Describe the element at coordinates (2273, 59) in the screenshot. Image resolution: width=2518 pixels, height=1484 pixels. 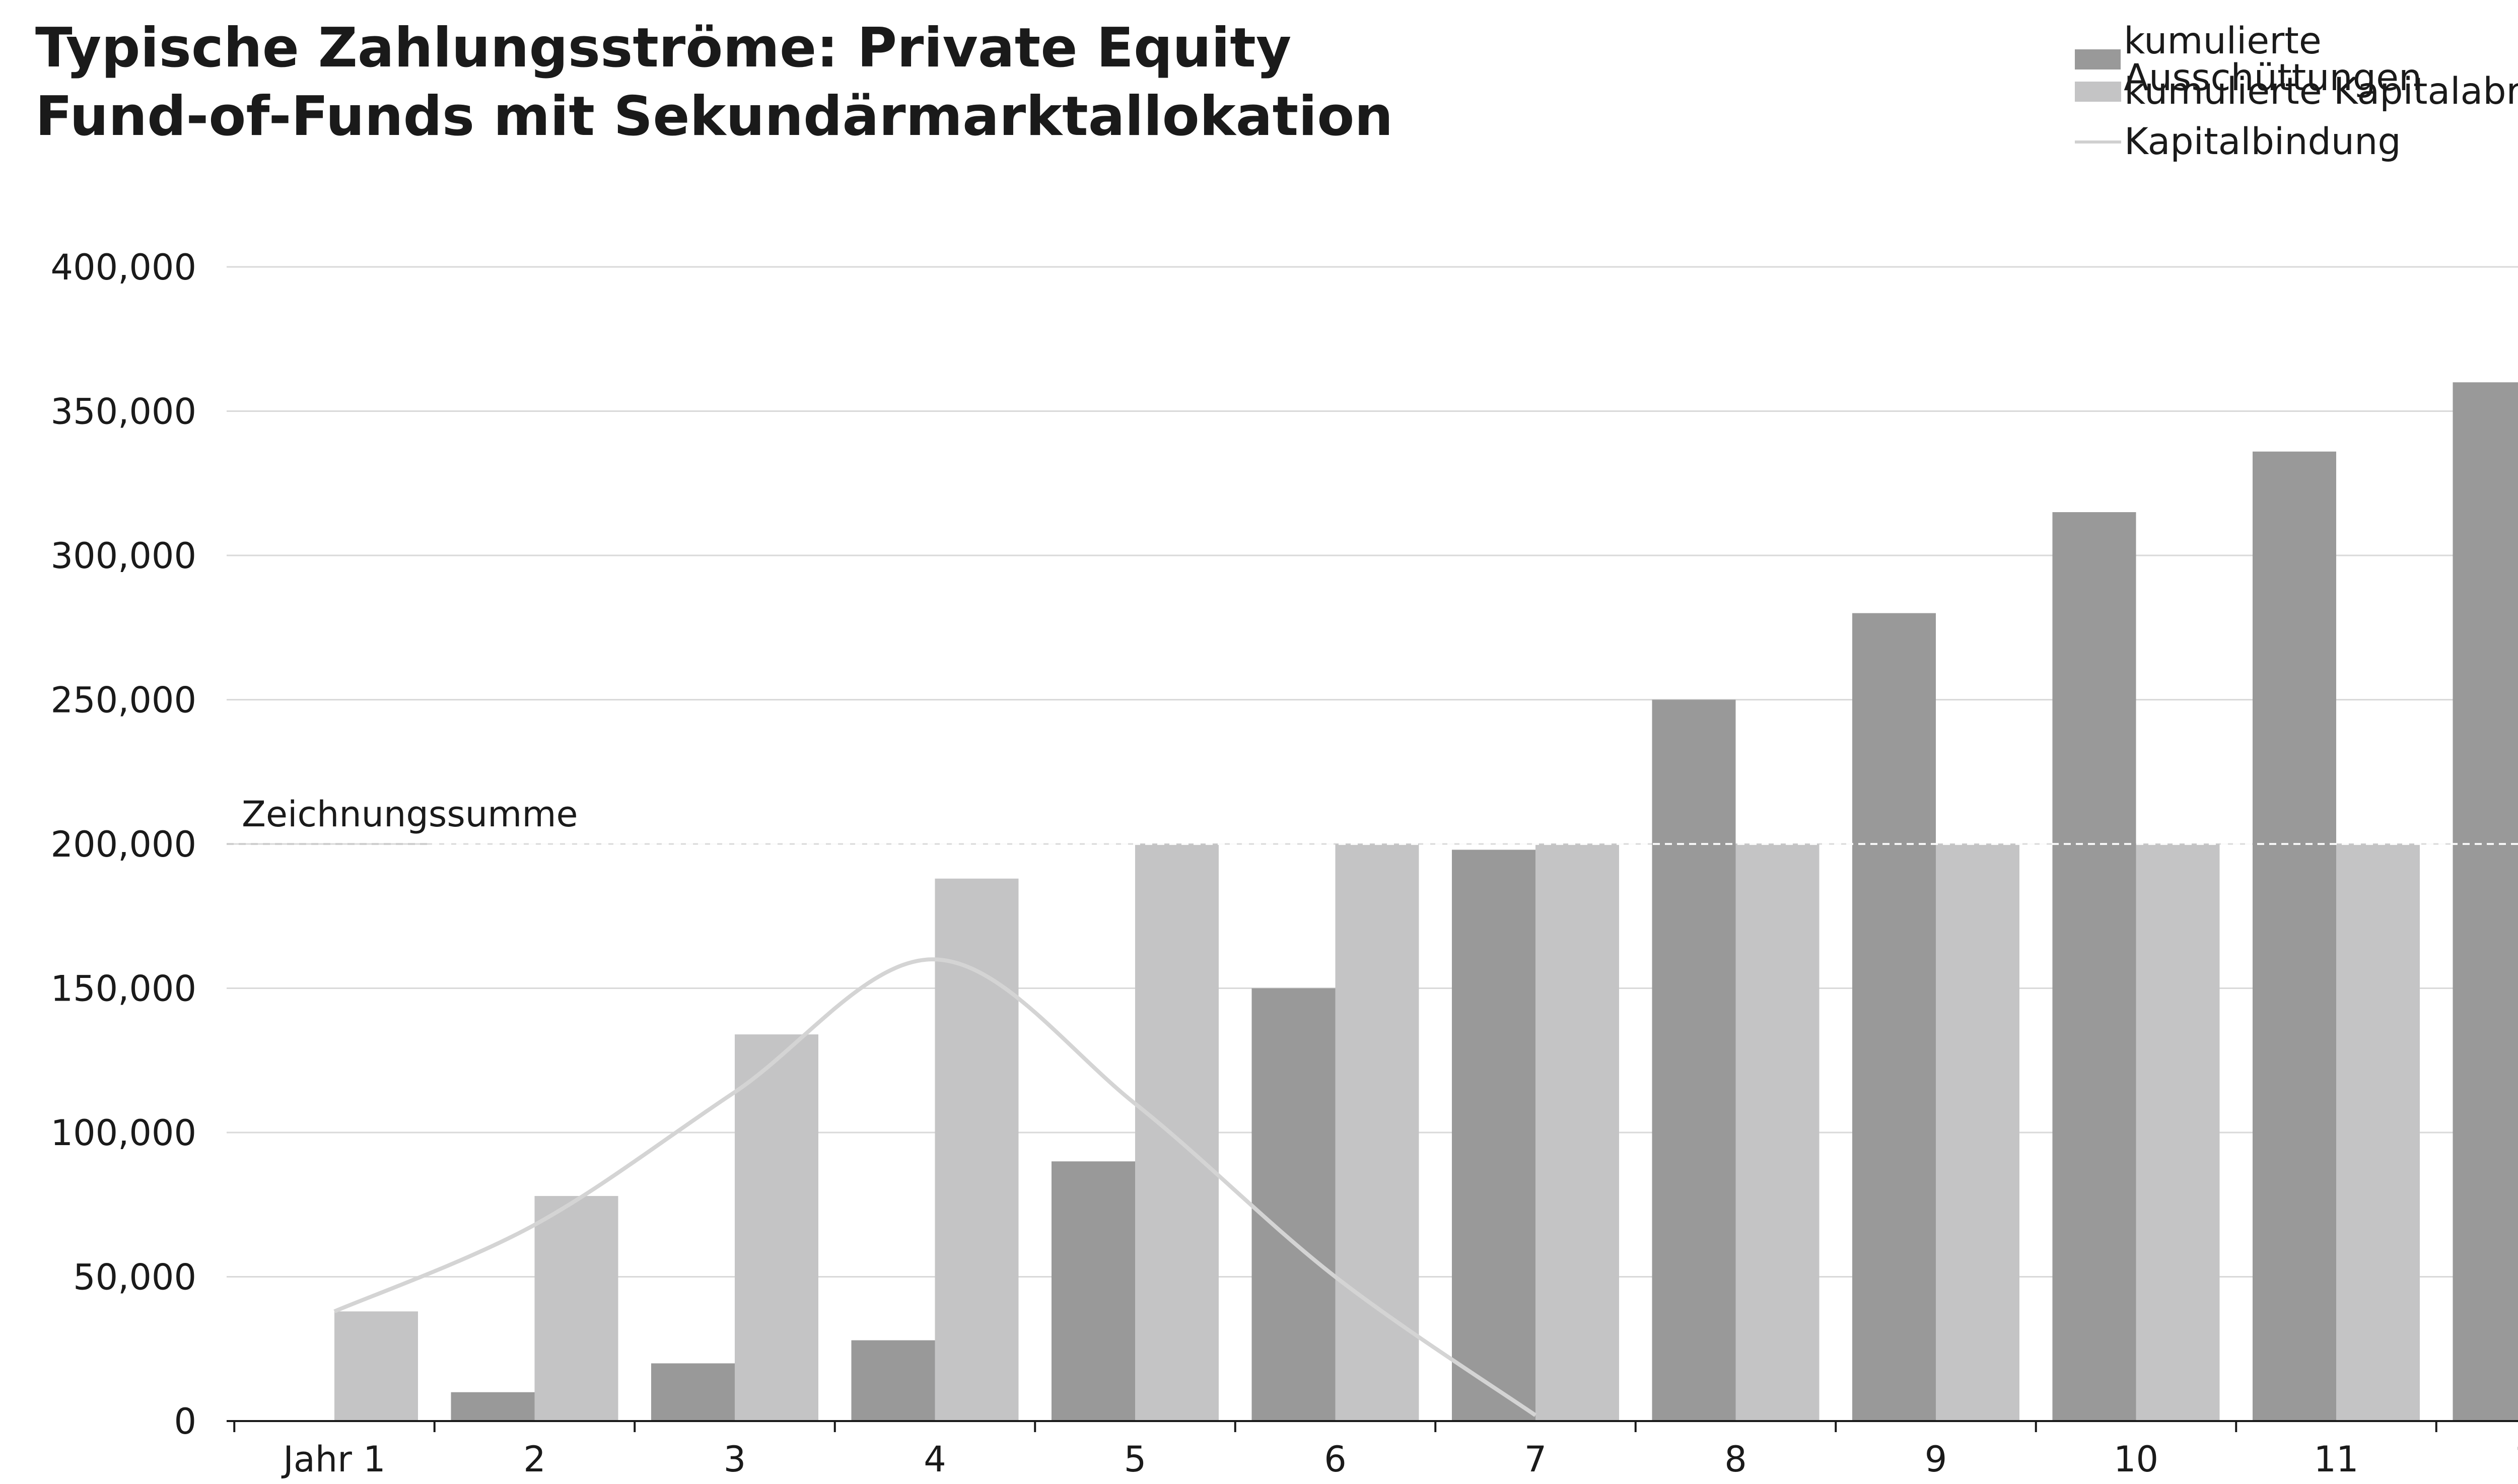
I see `legend-label-ausschuettungen: kumulierte Ausschüttungen` at that location.